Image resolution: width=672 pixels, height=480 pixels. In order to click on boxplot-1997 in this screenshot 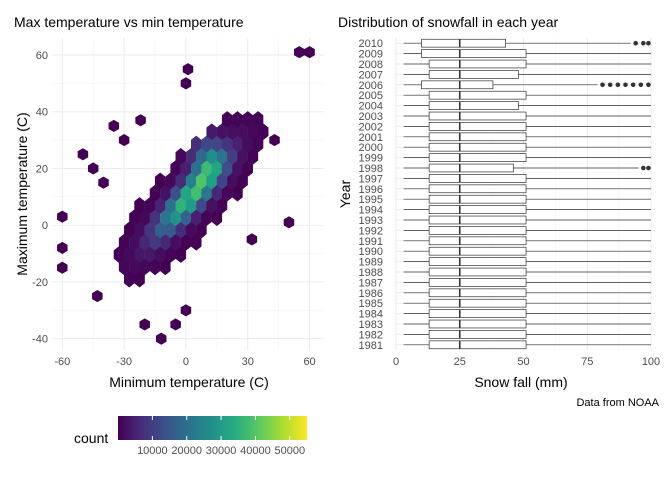, I will do `click(527, 178)`.